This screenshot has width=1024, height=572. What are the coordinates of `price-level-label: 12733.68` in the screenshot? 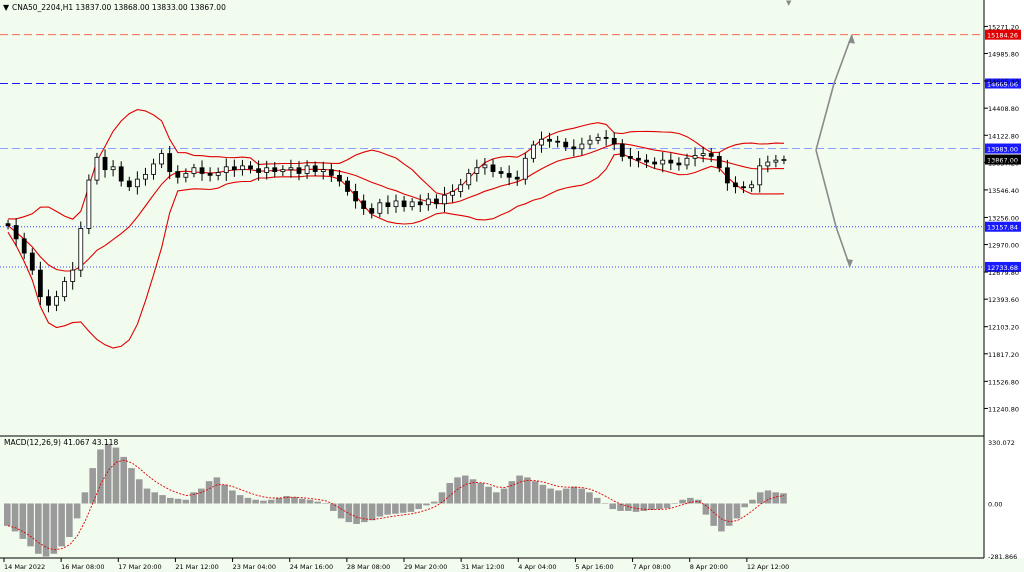 It's located at (1002, 268).